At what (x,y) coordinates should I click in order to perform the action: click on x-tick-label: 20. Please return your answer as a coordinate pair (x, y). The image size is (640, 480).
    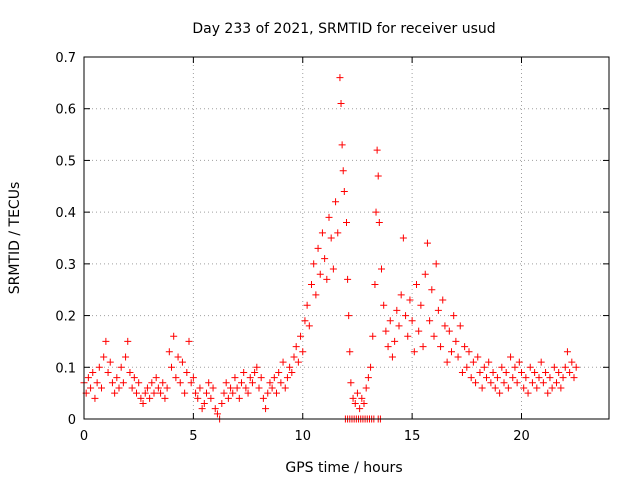
    Looking at the image, I should click on (521, 436).